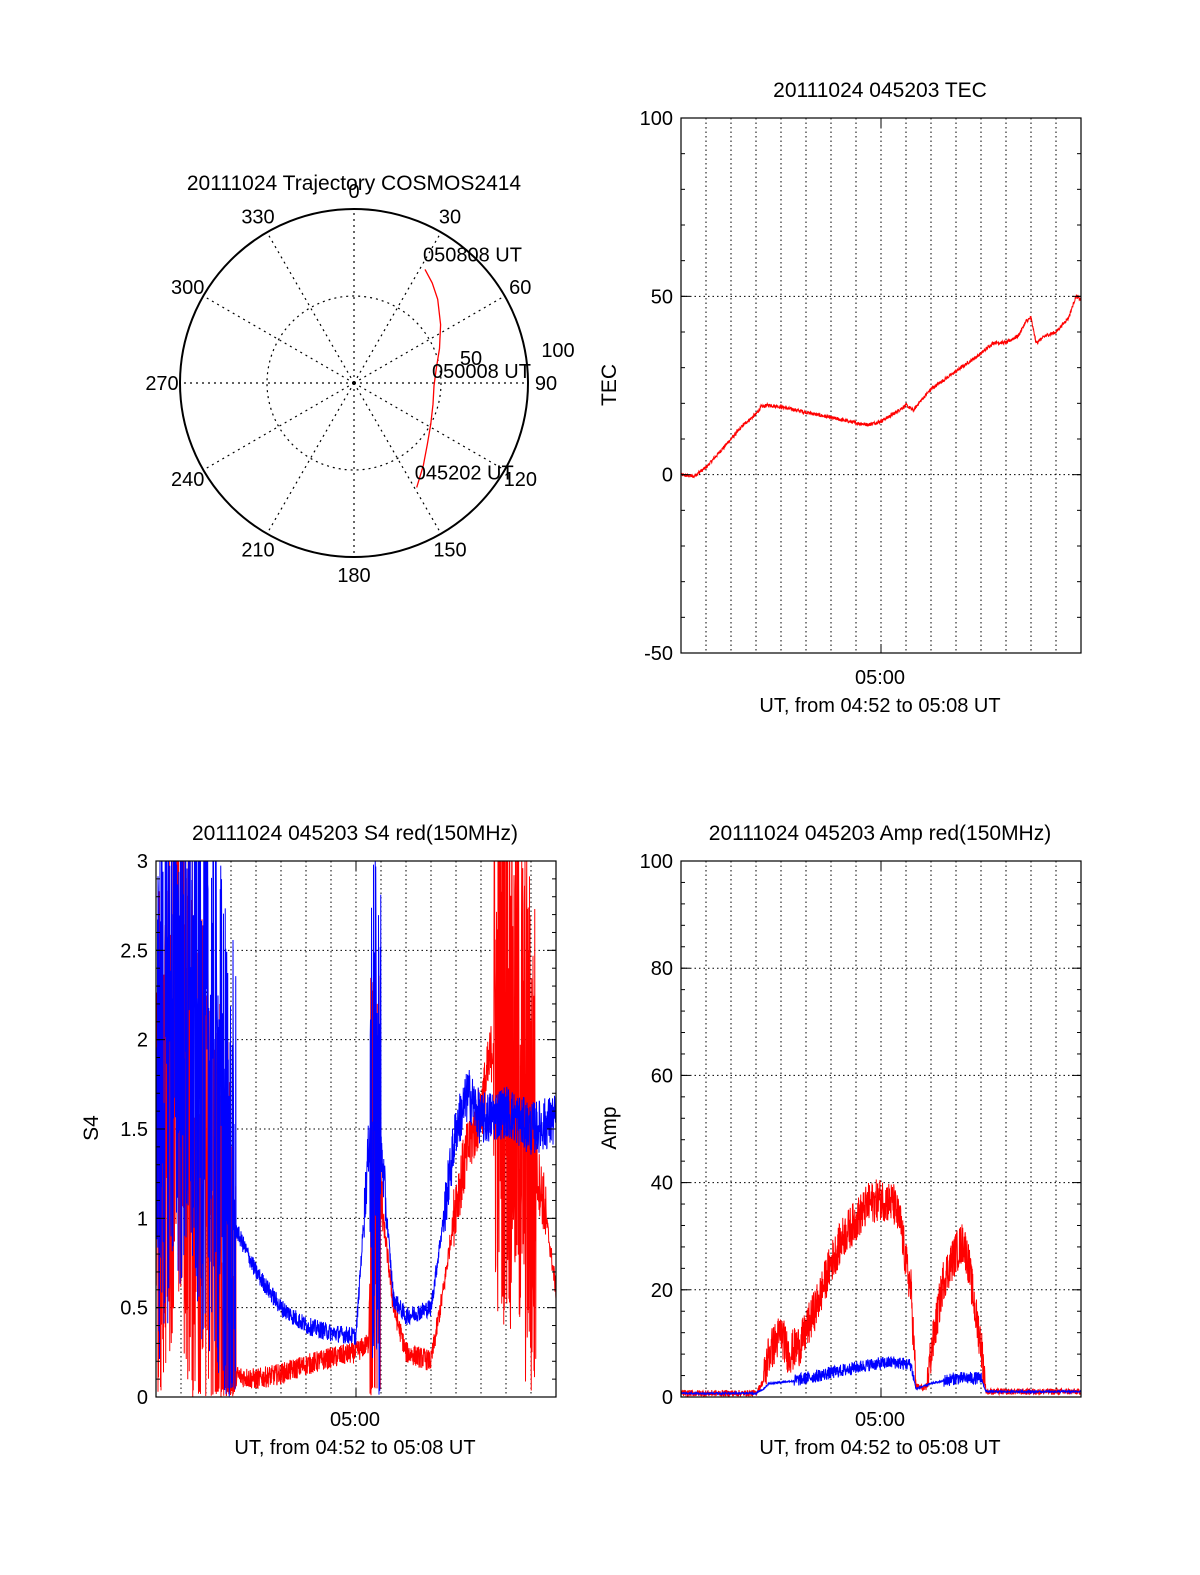 The height and width of the screenshot is (1575, 1200). Describe the element at coordinates (134, 1309) in the screenshot. I see `s4-ytick-label: 0.5` at that location.